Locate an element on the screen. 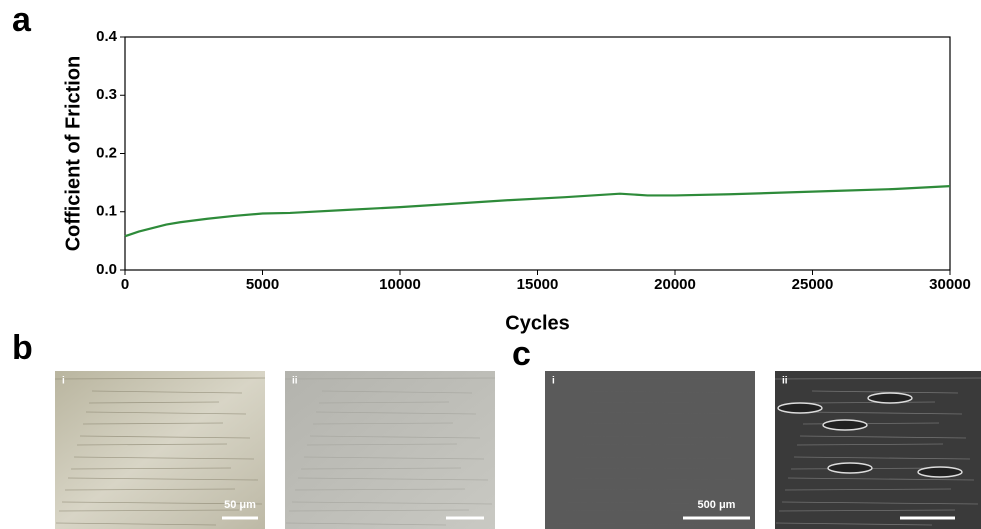 The width and height of the screenshot is (981, 529). x-tick-label: 0 is located at coordinates (125, 284).